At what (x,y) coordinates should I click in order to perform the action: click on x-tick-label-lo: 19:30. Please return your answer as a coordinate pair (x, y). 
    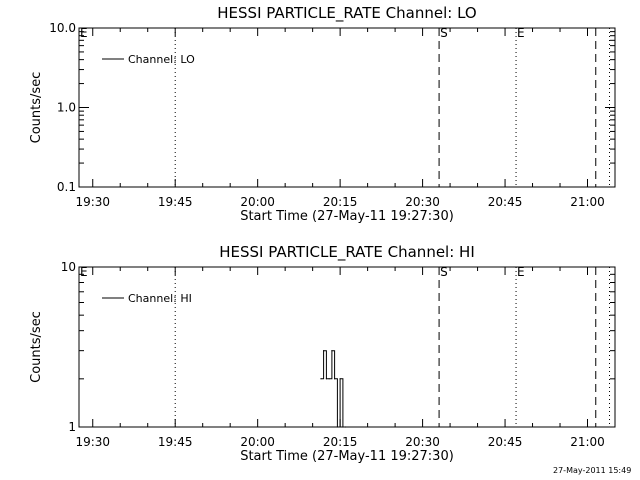
    Looking at the image, I should click on (92, 202).